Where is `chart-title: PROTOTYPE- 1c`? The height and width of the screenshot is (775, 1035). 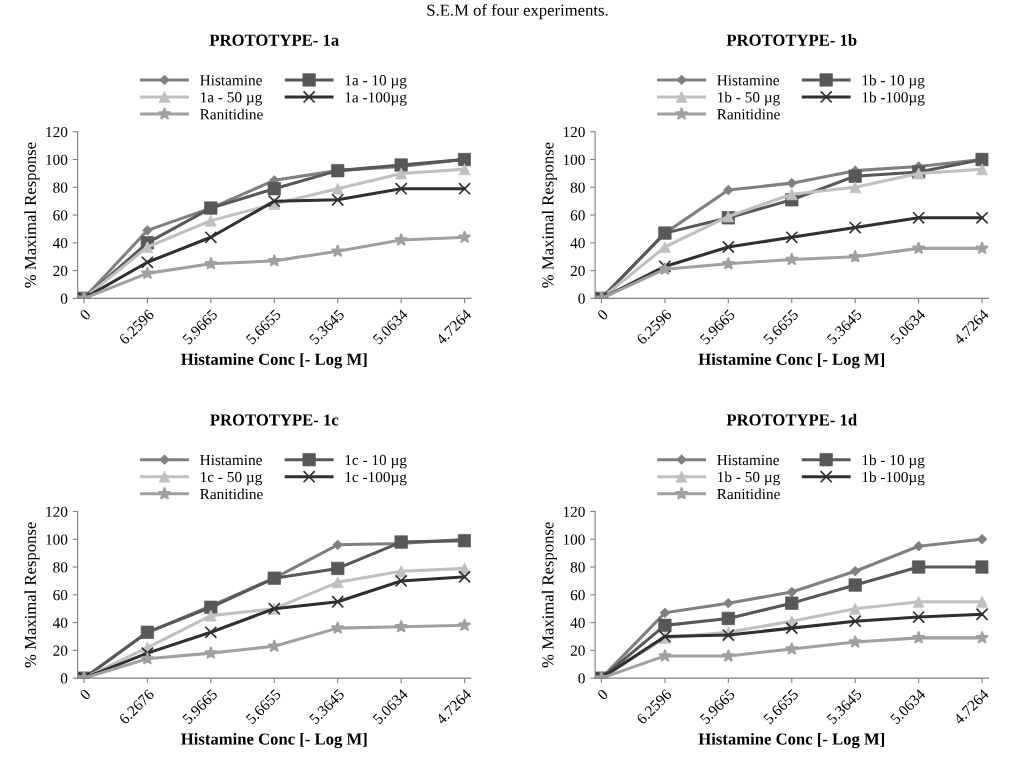
chart-title: PROTOTYPE- 1c is located at coordinates (274, 420).